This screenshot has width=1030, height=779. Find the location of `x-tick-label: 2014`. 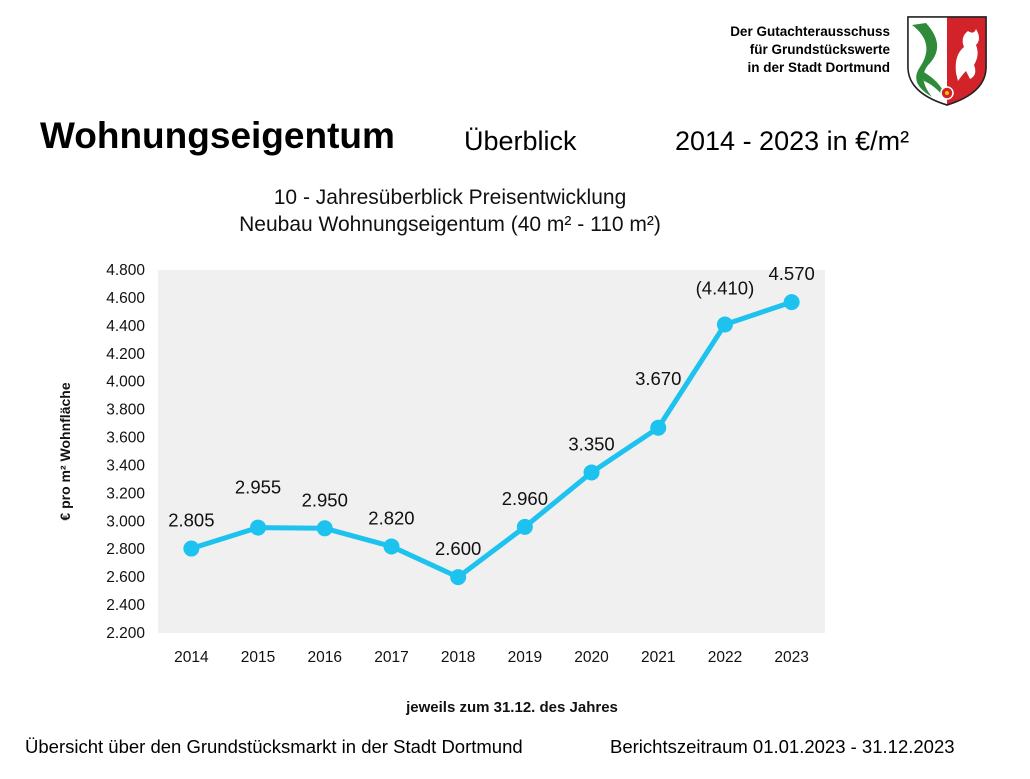

x-tick-label: 2014 is located at coordinates (191, 657).